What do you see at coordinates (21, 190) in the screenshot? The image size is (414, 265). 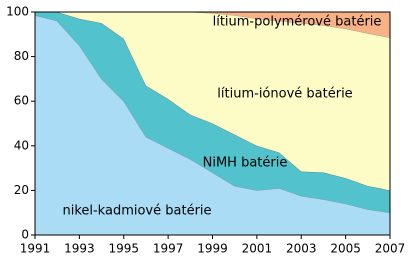 I see `y-tick-label: 20` at bounding box center [21, 190].